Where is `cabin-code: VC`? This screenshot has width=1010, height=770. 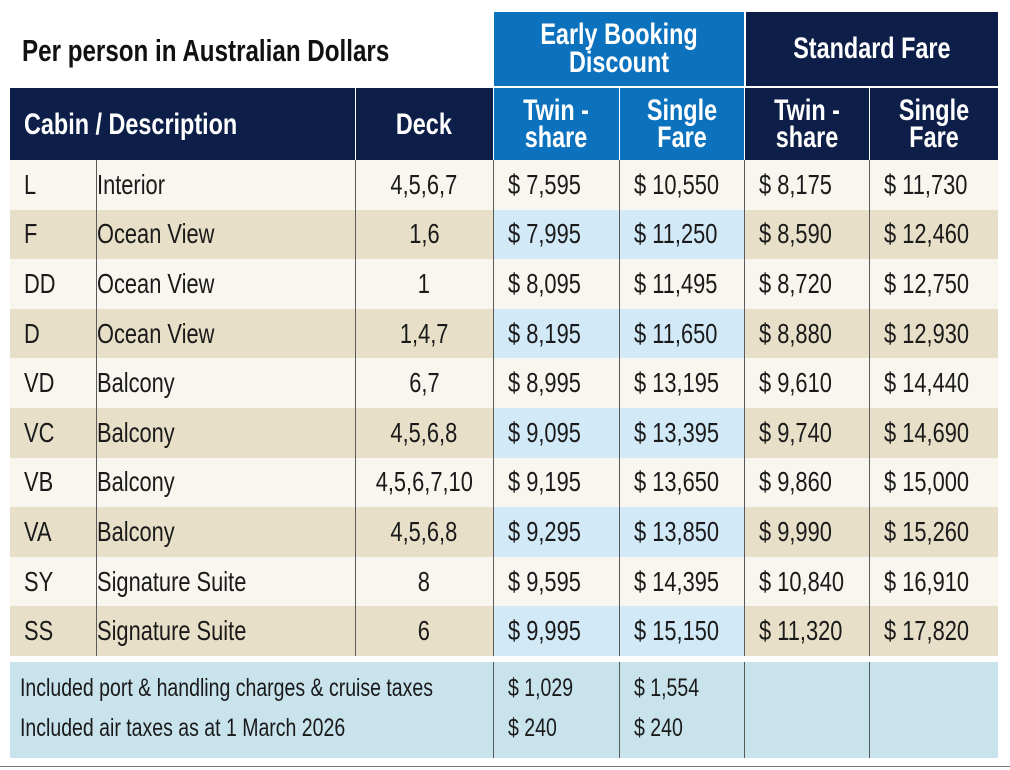
cabin-code: VC is located at coordinates (53, 432).